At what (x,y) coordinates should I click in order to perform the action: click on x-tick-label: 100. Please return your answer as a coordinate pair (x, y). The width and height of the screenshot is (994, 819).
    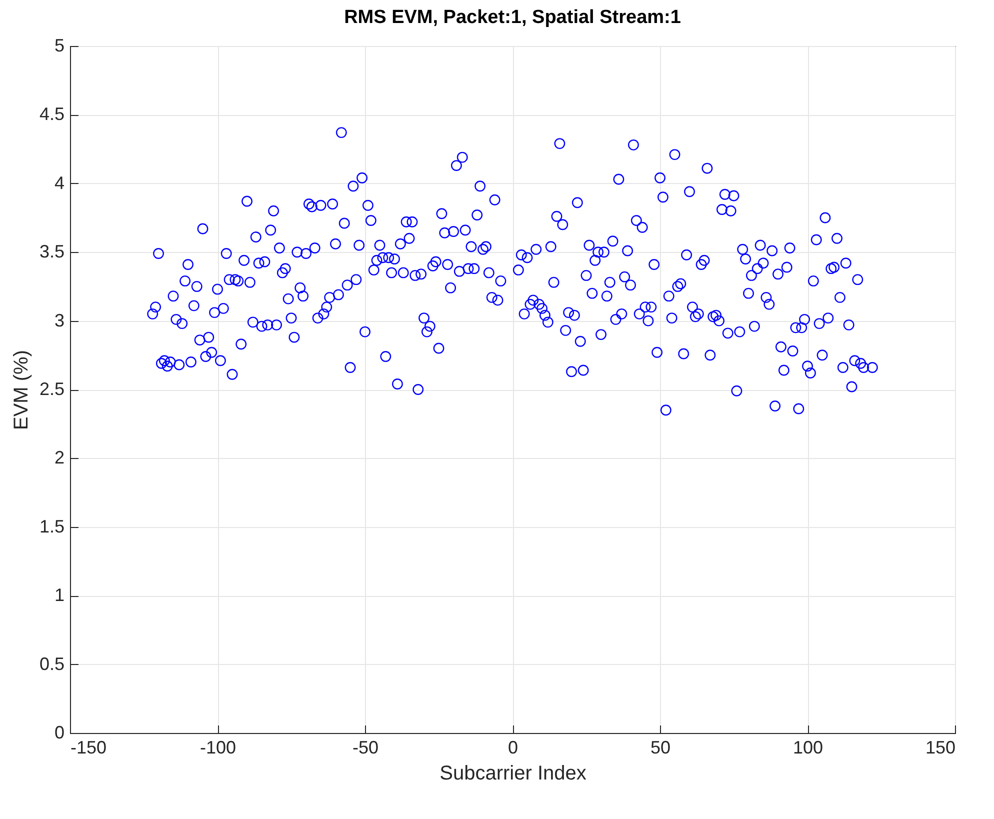
    Looking at the image, I should click on (808, 748).